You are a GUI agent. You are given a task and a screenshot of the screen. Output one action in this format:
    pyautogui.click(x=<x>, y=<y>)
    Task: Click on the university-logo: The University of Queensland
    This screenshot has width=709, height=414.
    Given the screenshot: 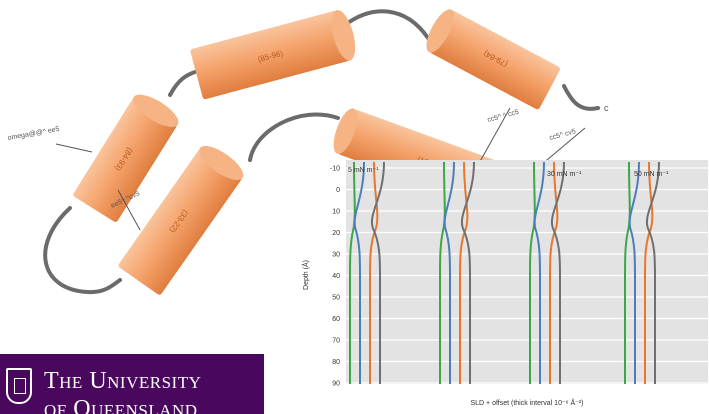 What is the action you would take?
    pyautogui.click(x=132, y=384)
    